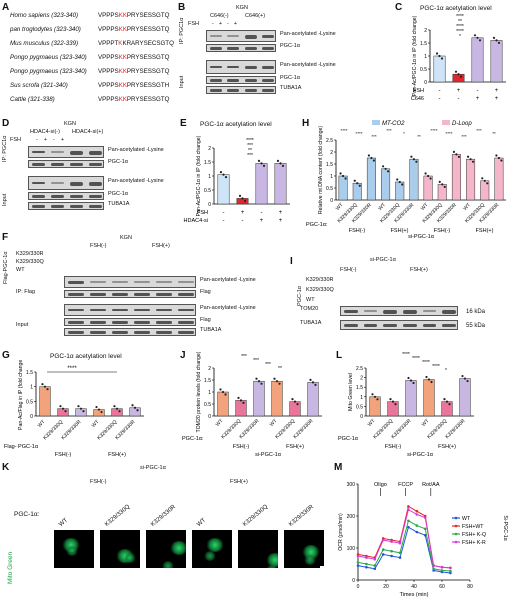  I want to click on group-label: FSH(+), so click(117, 455).